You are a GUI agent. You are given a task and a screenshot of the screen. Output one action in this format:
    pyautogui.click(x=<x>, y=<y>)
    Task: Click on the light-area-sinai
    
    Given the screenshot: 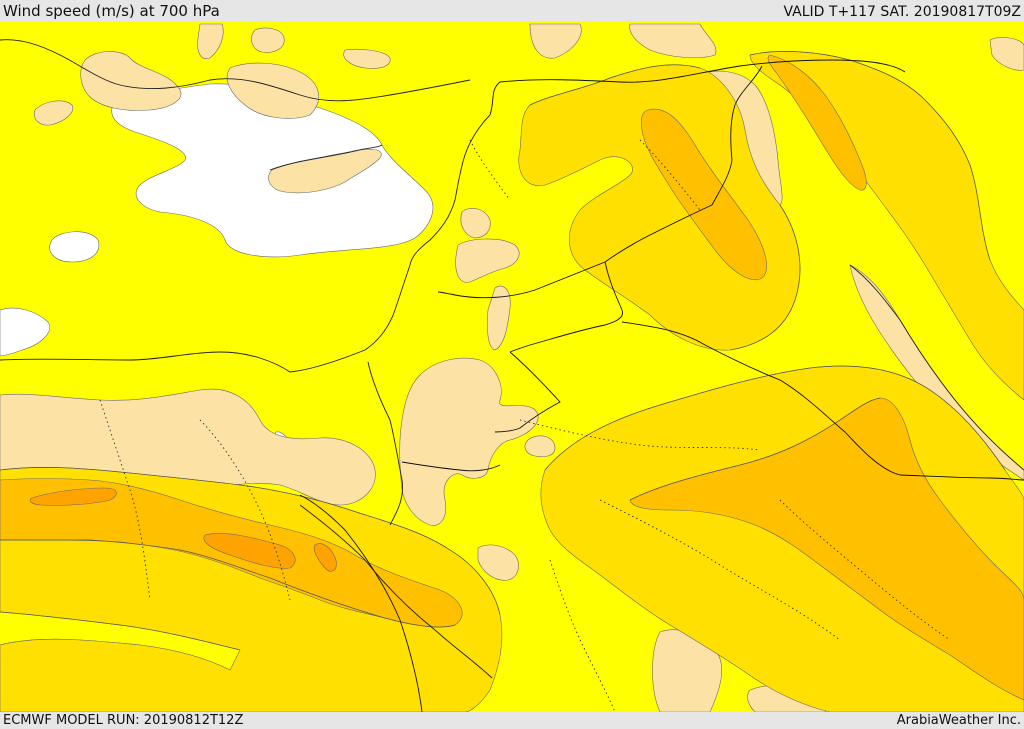 What is the action you would take?
    pyautogui.click(x=498, y=562)
    